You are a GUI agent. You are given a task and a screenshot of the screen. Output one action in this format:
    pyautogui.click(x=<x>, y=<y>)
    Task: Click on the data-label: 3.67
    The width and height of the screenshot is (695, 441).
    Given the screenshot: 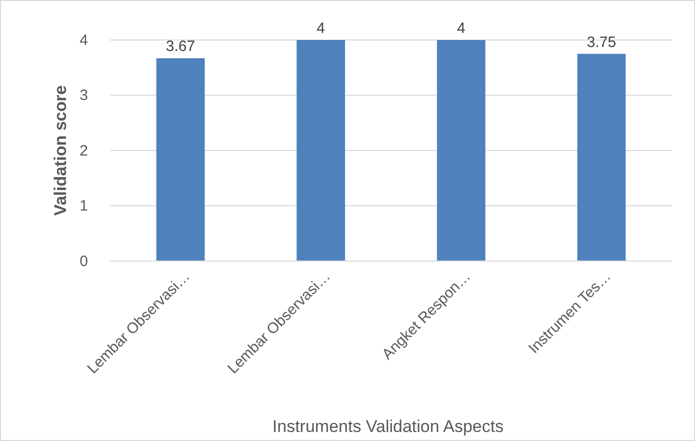 What is the action you would take?
    pyautogui.click(x=181, y=47)
    